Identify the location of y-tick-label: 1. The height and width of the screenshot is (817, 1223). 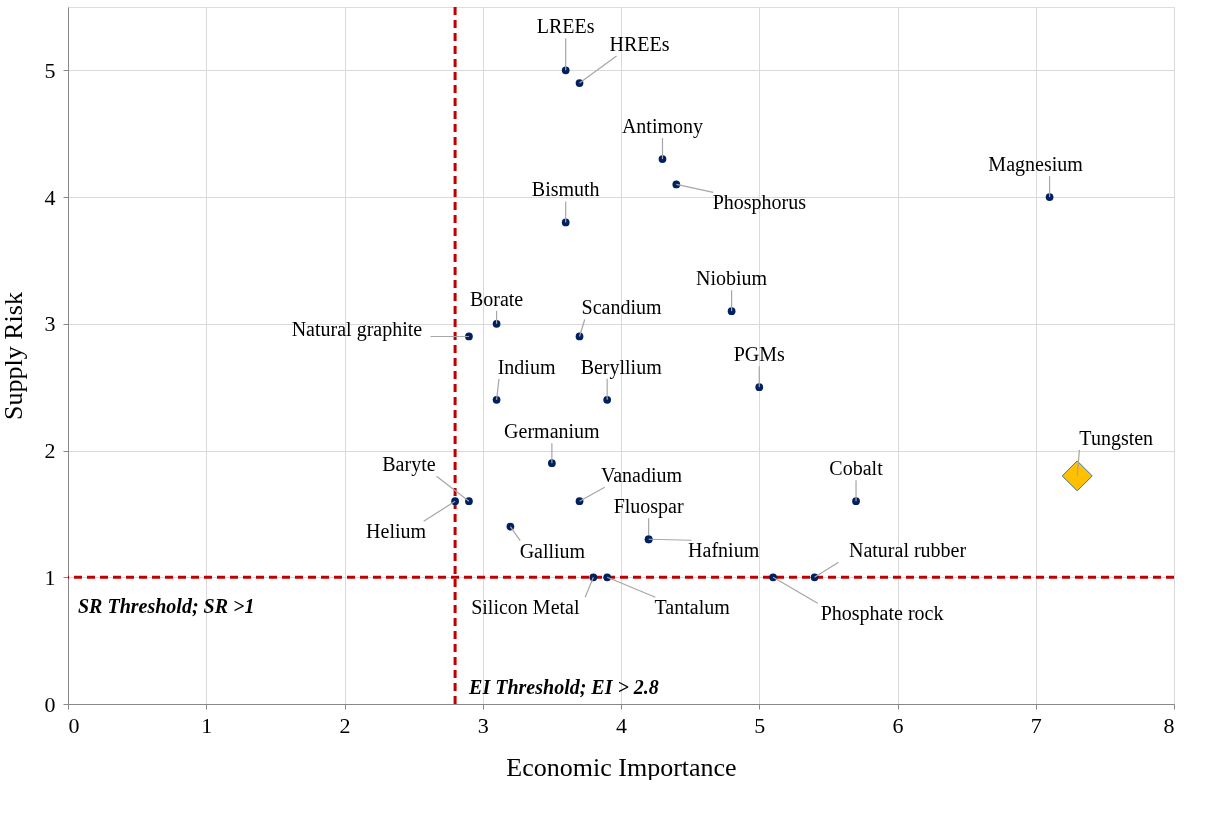
(50, 577).